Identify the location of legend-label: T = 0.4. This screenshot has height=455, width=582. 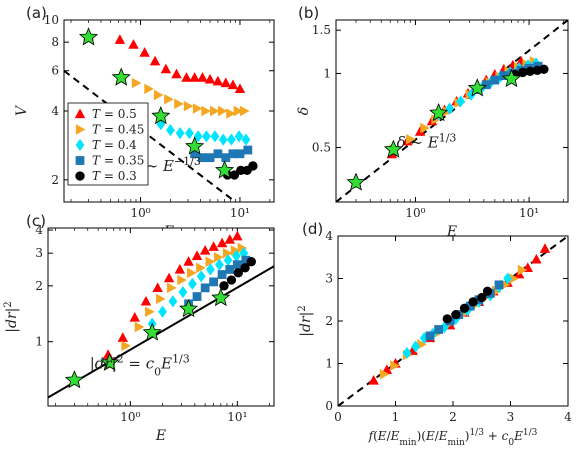
(114, 145).